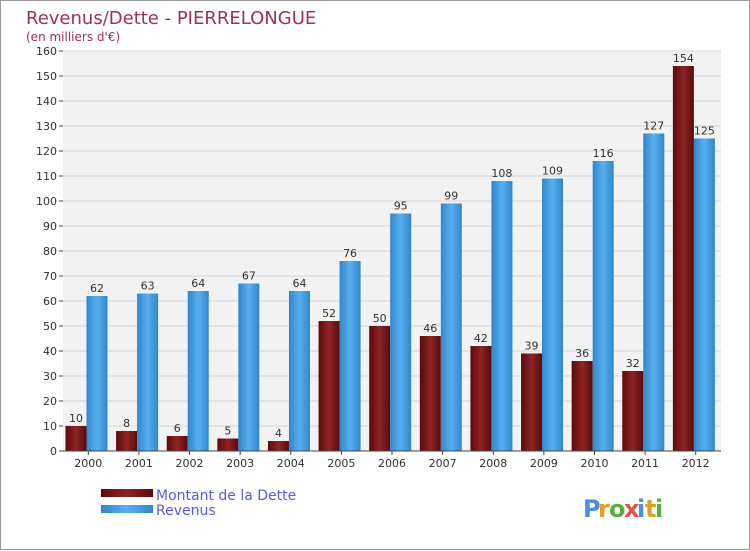 The image size is (750, 551). I want to click on bar-debt-2008, so click(481, 398).